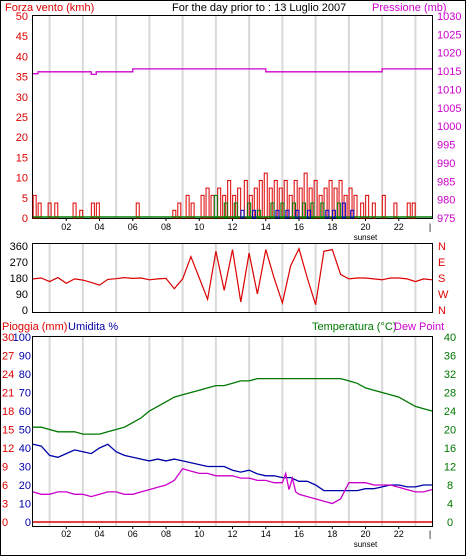 This screenshot has height=556, width=466. Describe the element at coordinates (449, 35) in the screenshot. I see `pressure-y-tick-label: 1025` at that location.